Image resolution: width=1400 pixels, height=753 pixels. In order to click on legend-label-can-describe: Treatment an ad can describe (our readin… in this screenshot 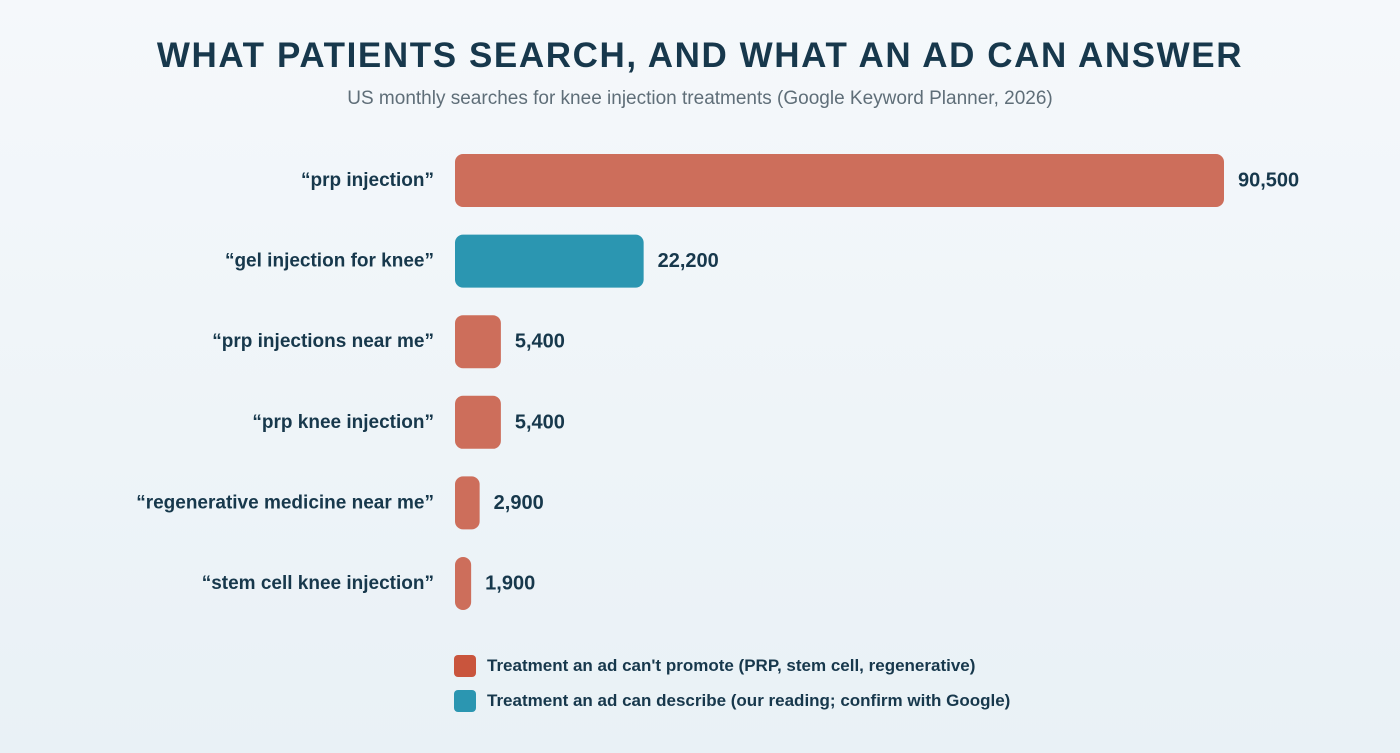, I will do `click(749, 700)`.